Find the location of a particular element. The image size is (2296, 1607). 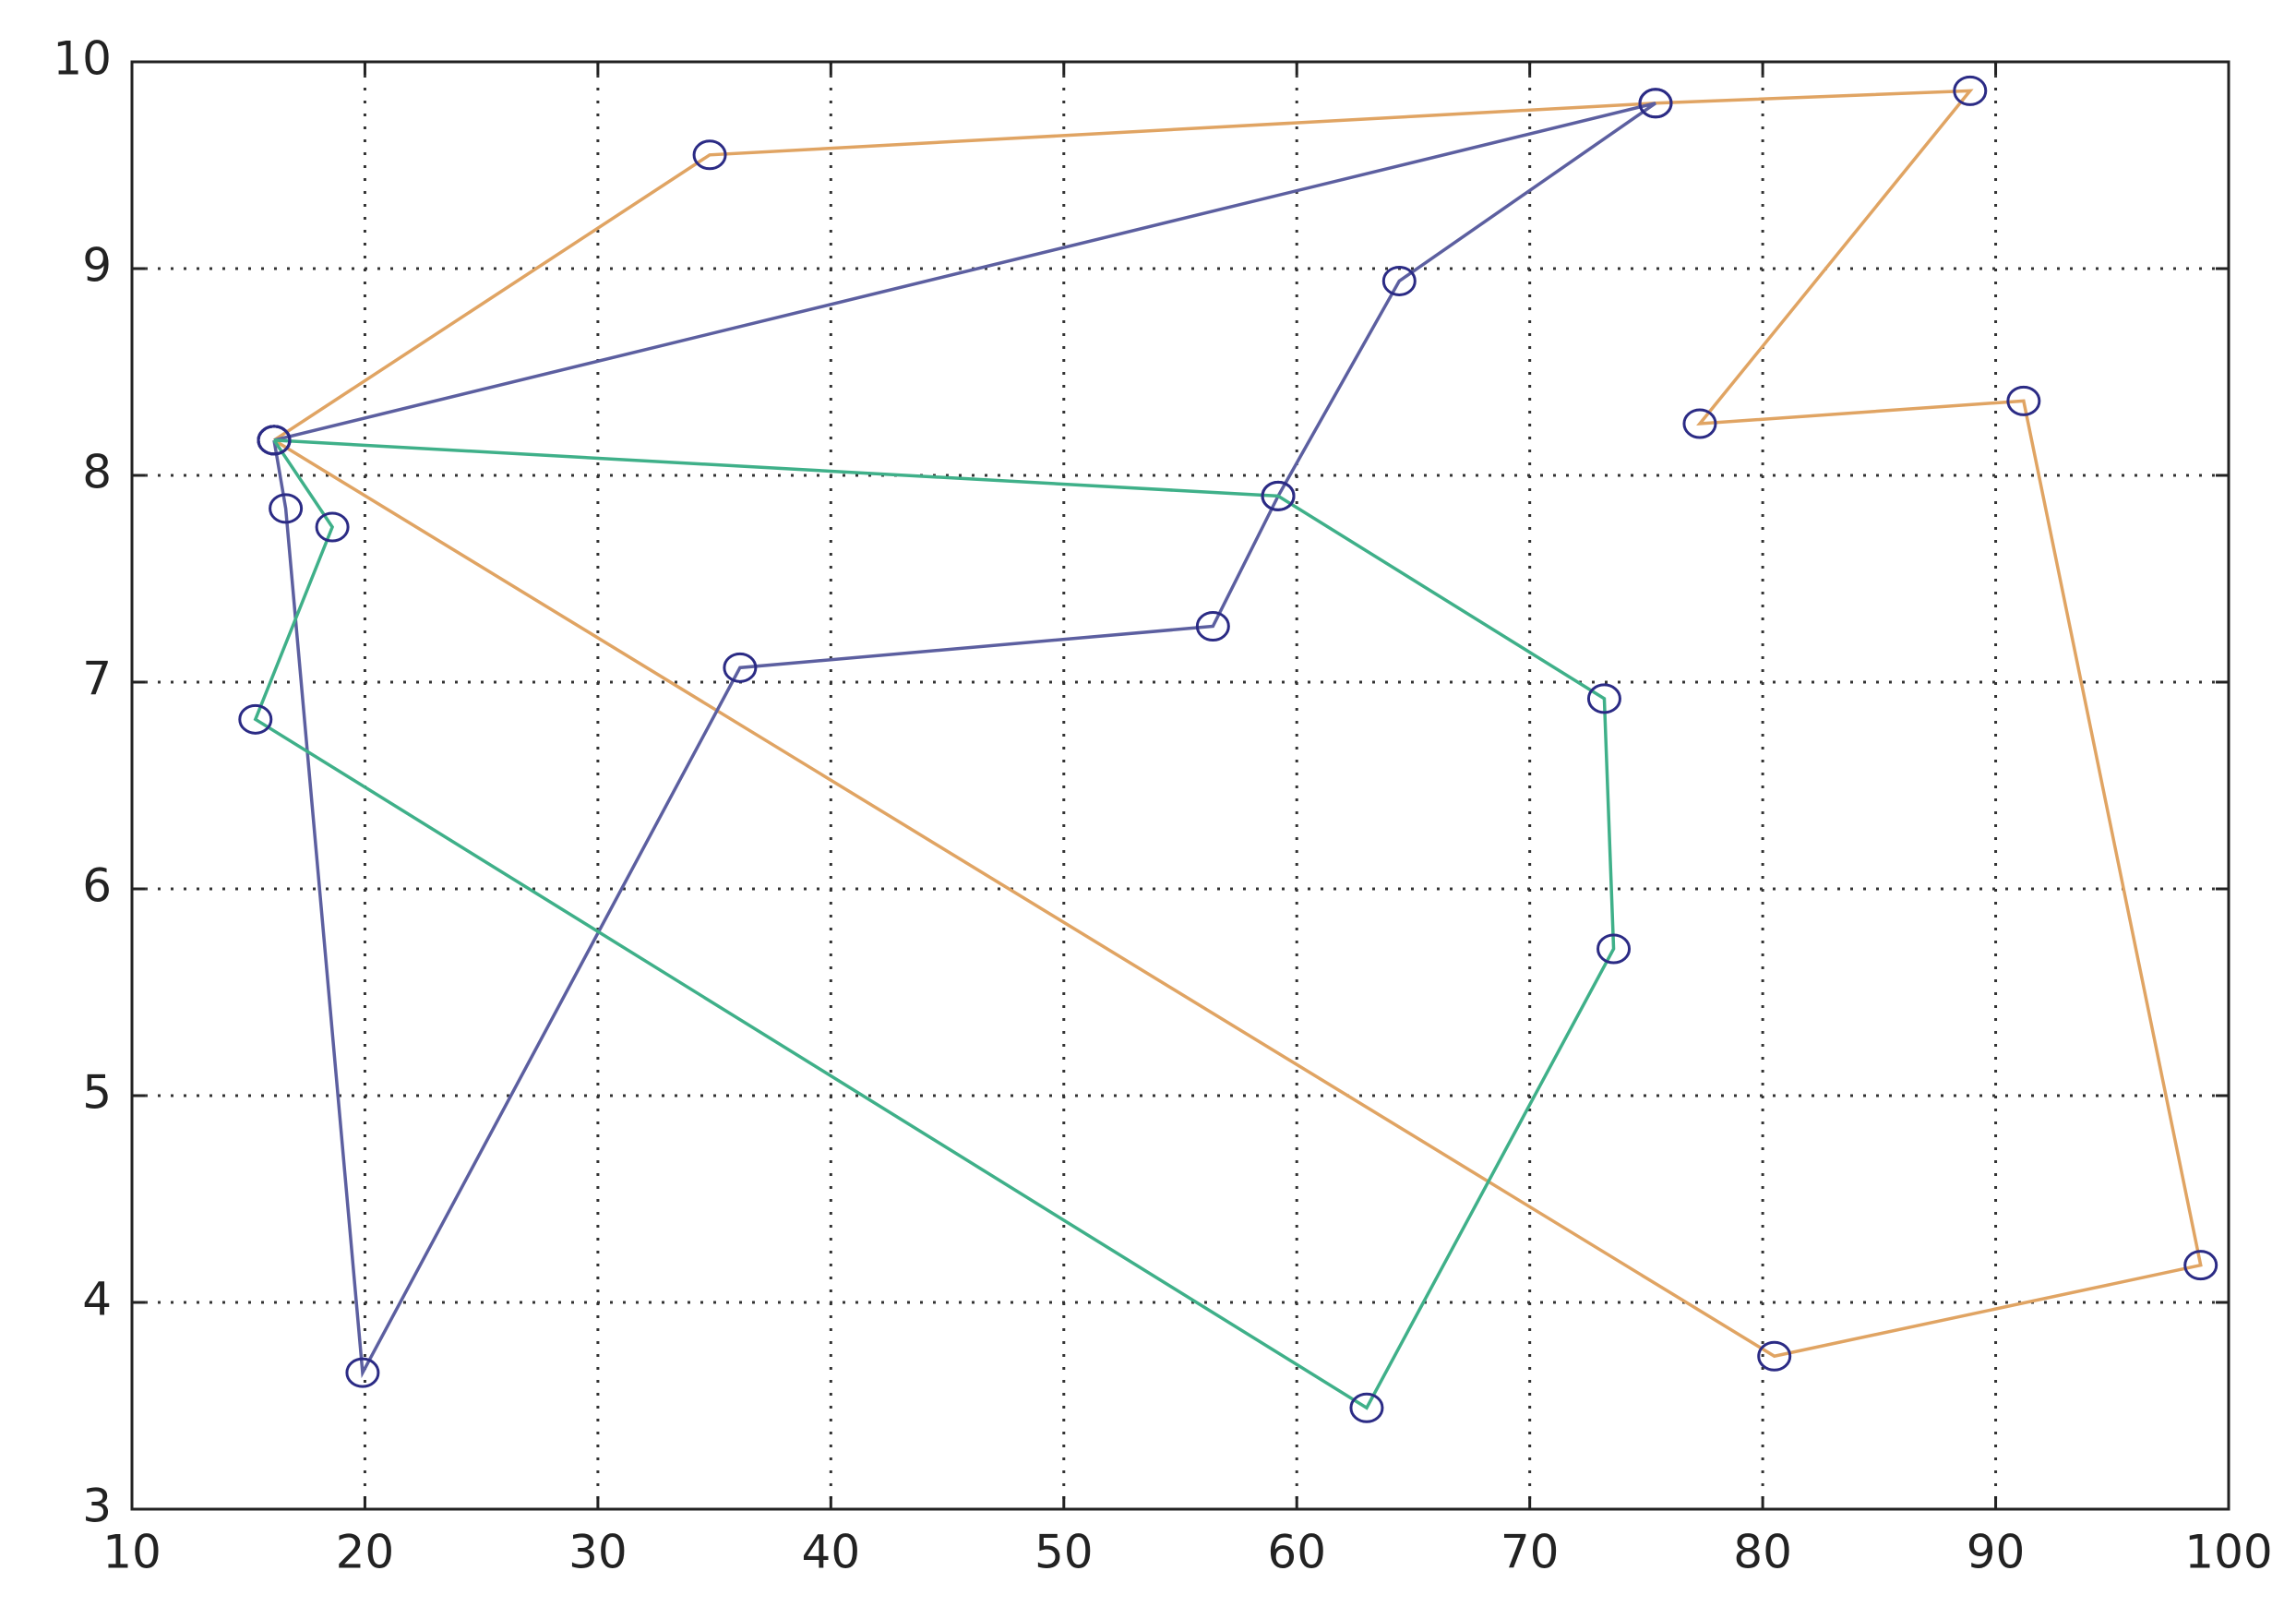

x-tick-label: 10 is located at coordinates (131, 1552).